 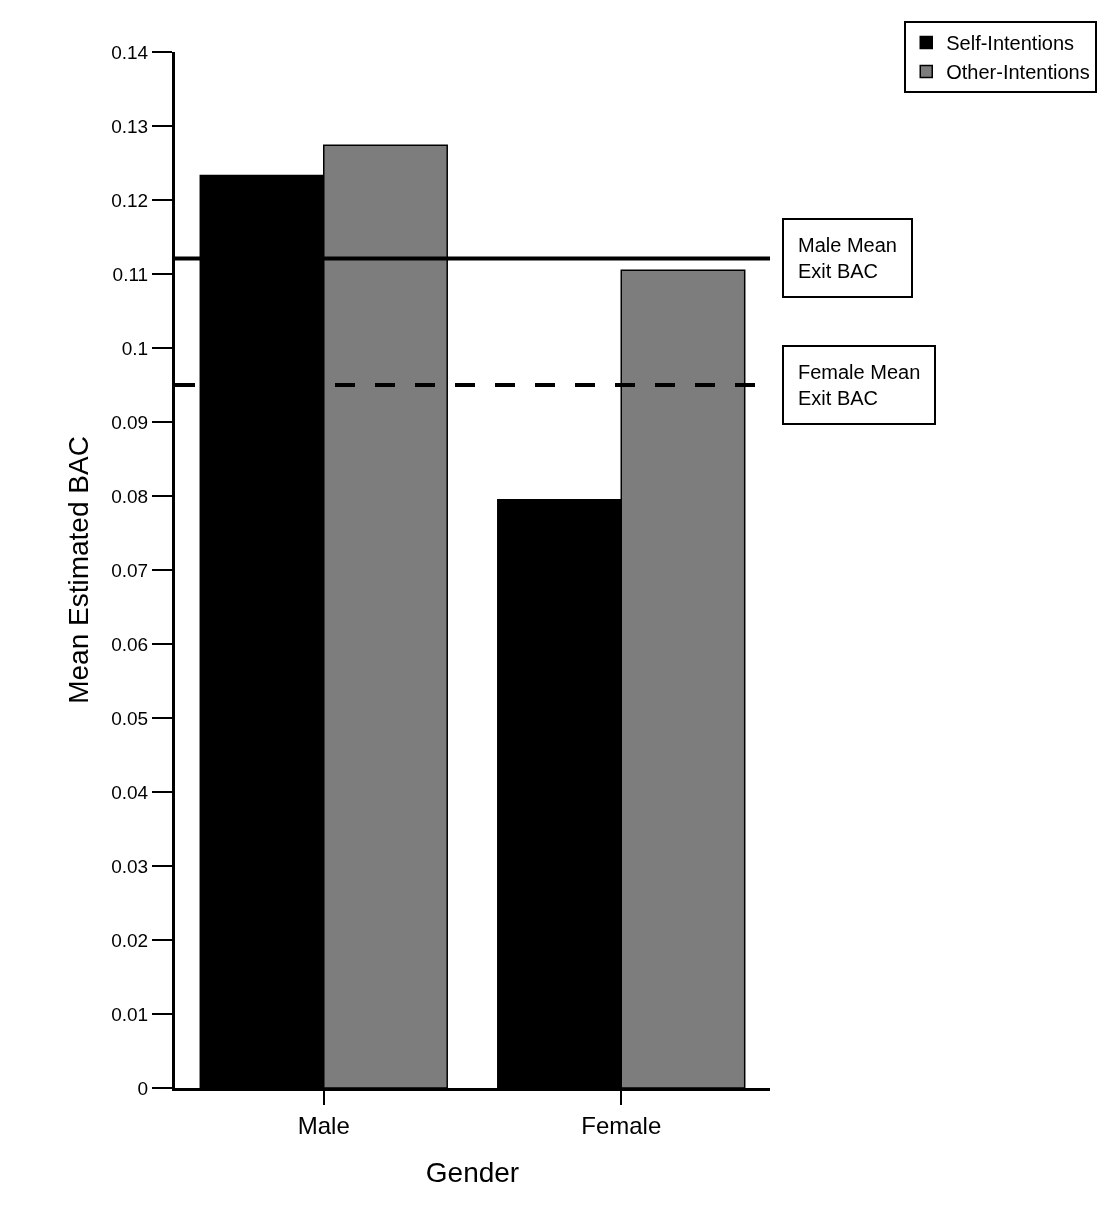 What do you see at coordinates (130, 200) in the screenshot?
I see `y-tick-label: 0.12` at bounding box center [130, 200].